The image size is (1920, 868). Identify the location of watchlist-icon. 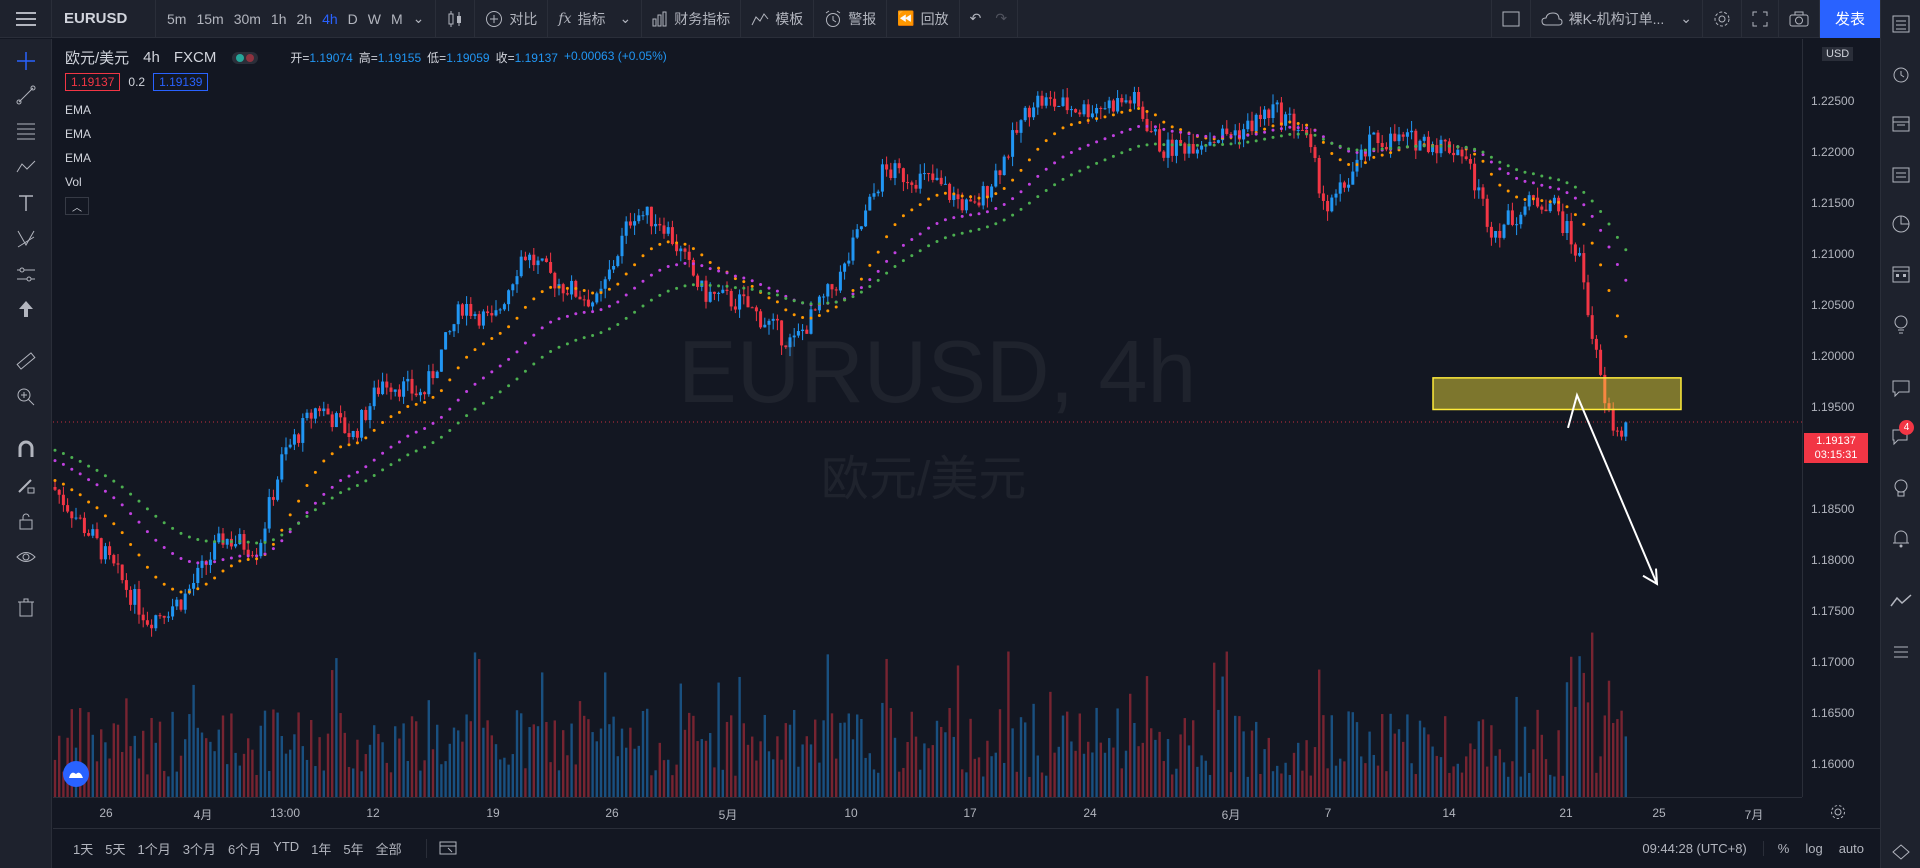
(1901, 24).